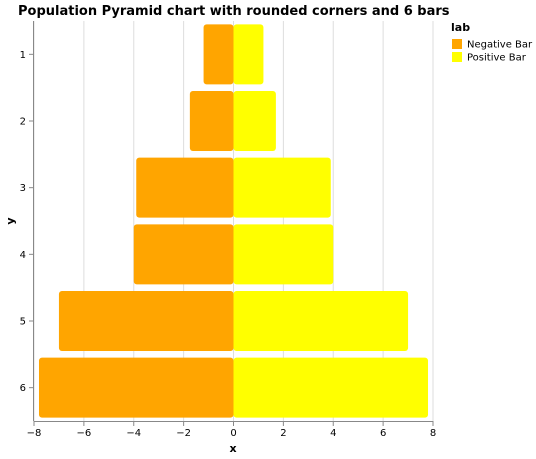 The width and height of the screenshot is (536, 459). What do you see at coordinates (383, 433) in the screenshot?
I see `x-tick-label: 6` at bounding box center [383, 433].